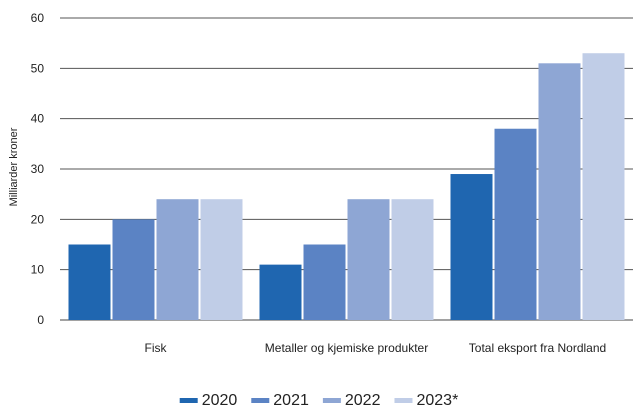 This screenshot has height=414, width=638. What do you see at coordinates (38, 68) in the screenshot?
I see `y-tick-label: 50` at bounding box center [38, 68].